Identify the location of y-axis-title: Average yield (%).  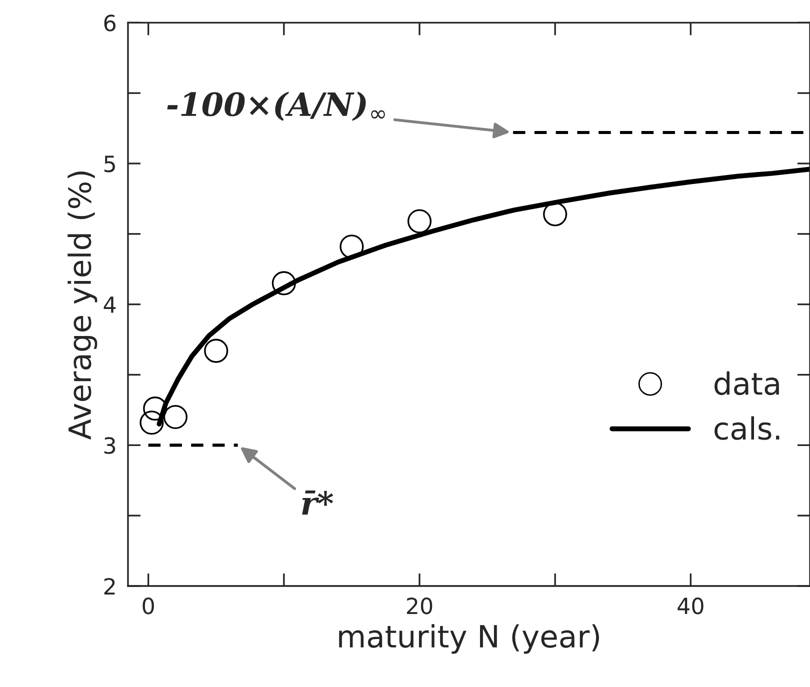
(83, 305).